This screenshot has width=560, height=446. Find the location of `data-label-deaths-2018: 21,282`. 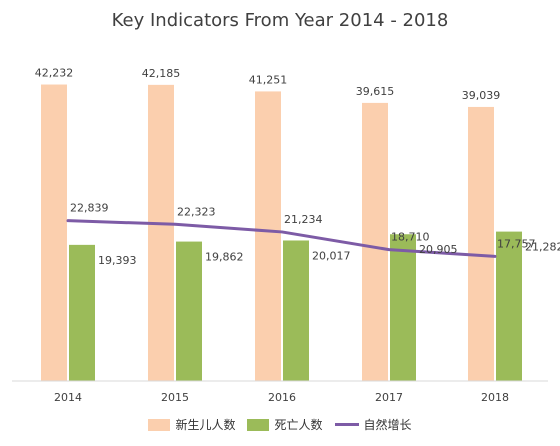

data-label-deaths-2018: 21,282 is located at coordinates (542, 247).